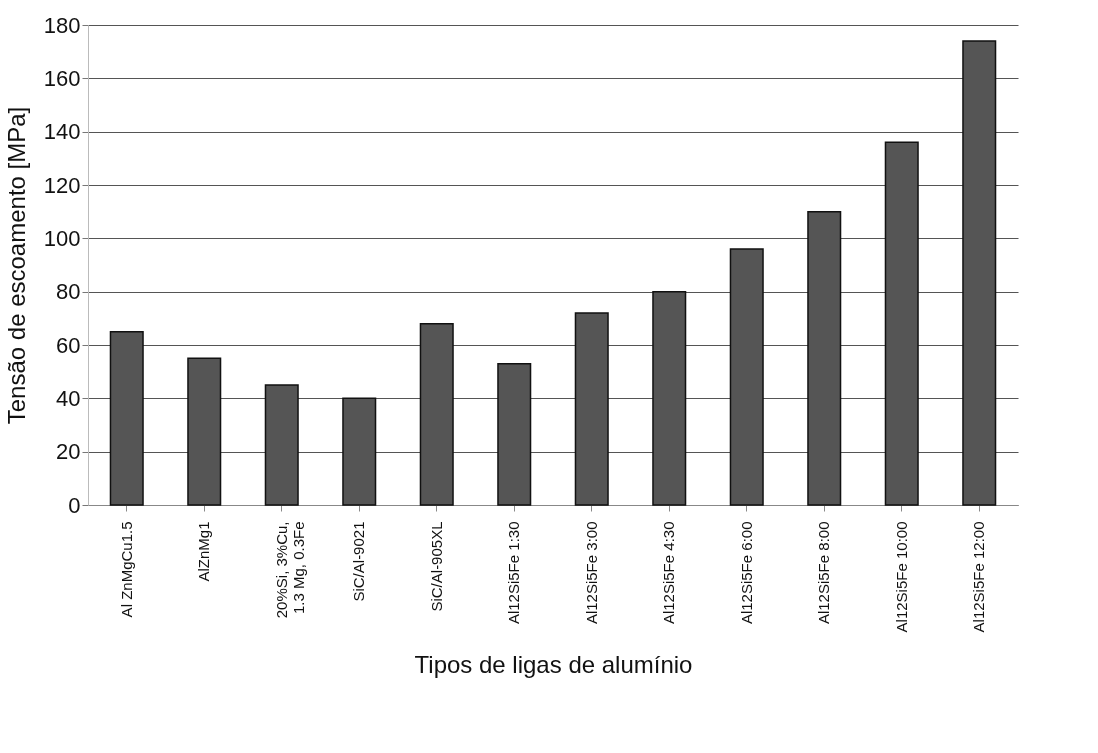 Image resolution: width=1098 pixels, height=753 pixels. What do you see at coordinates (68, 345) in the screenshot?
I see `y-tick-label: 60` at bounding box center [68, 345].